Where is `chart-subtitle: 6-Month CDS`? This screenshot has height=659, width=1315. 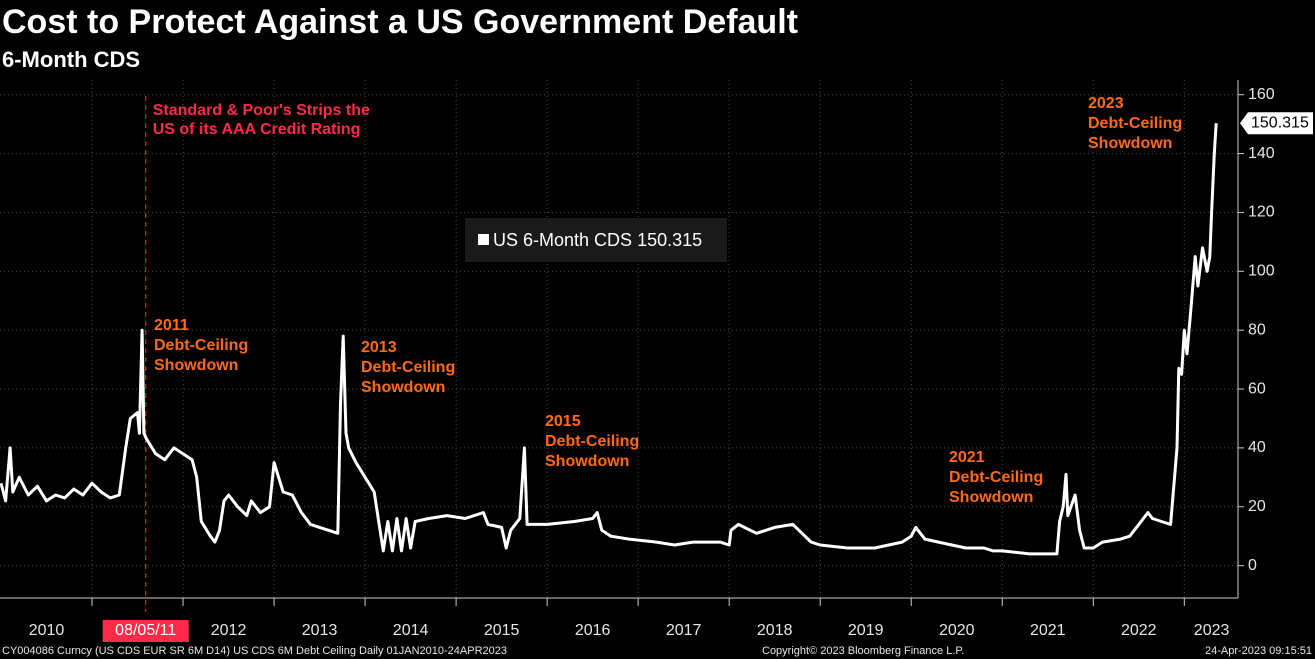 chart-subtitle: 6-Month CDS is located at coordinates (71, 59).